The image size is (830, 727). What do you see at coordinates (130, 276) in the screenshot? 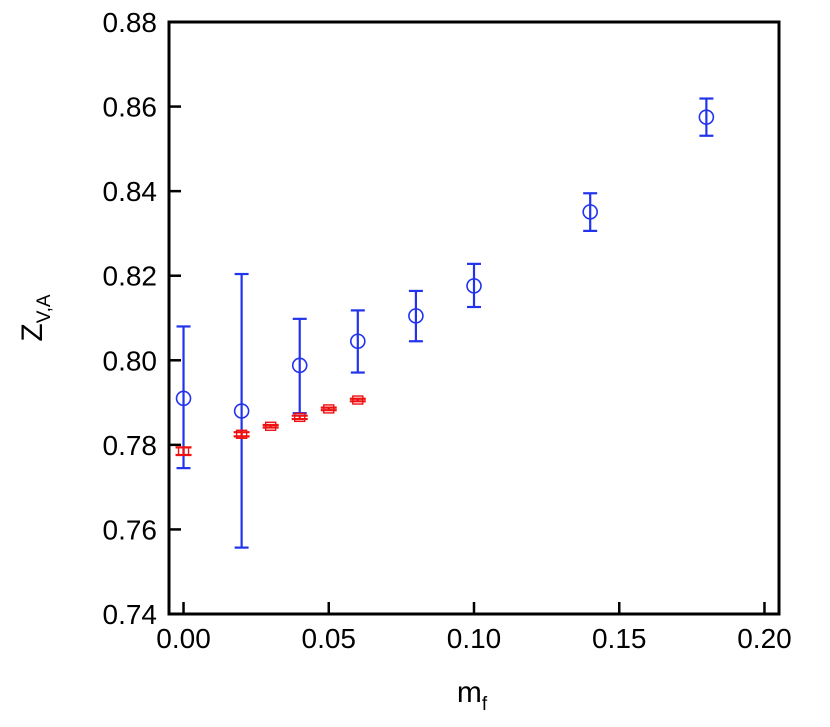
I see `y-tick-label: 0.82` at bounding box center [130, 276].